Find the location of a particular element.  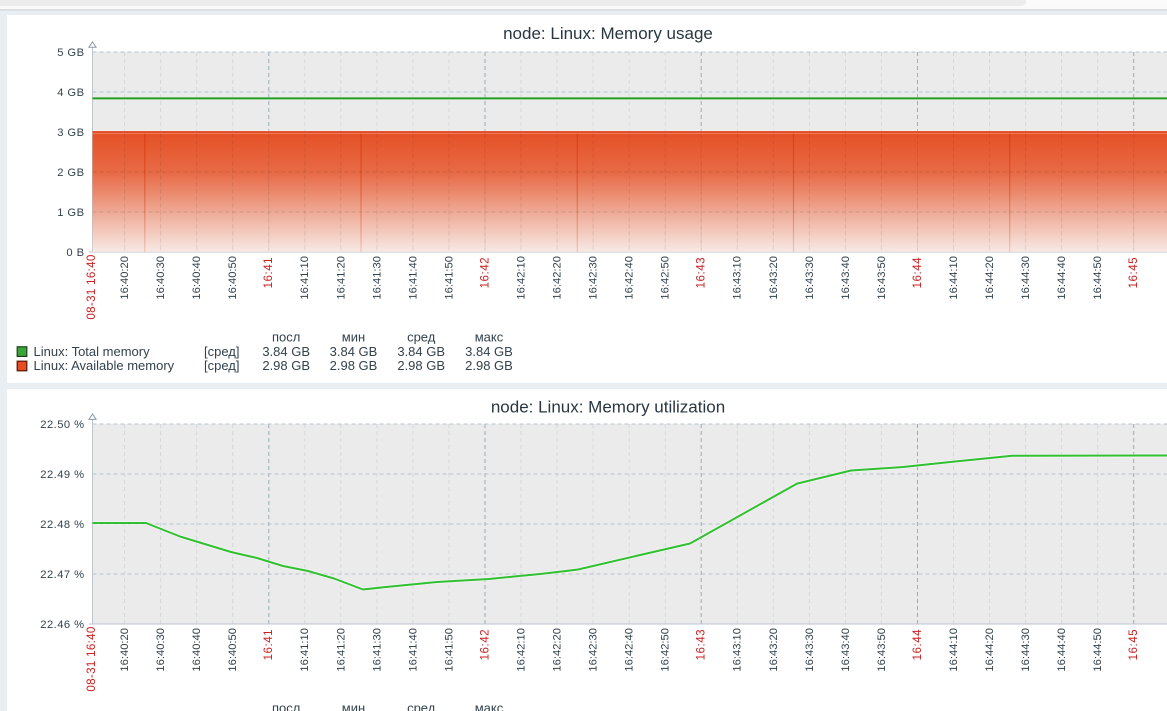

svg-text: Linux: Total memory is located at coordinates (92, 351).